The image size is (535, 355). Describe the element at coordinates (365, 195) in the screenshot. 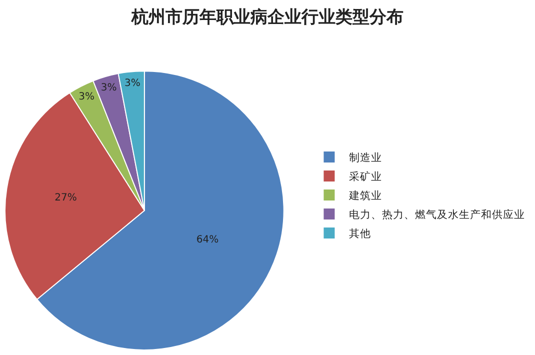

I see `legend-label: 建筑业` at that location.